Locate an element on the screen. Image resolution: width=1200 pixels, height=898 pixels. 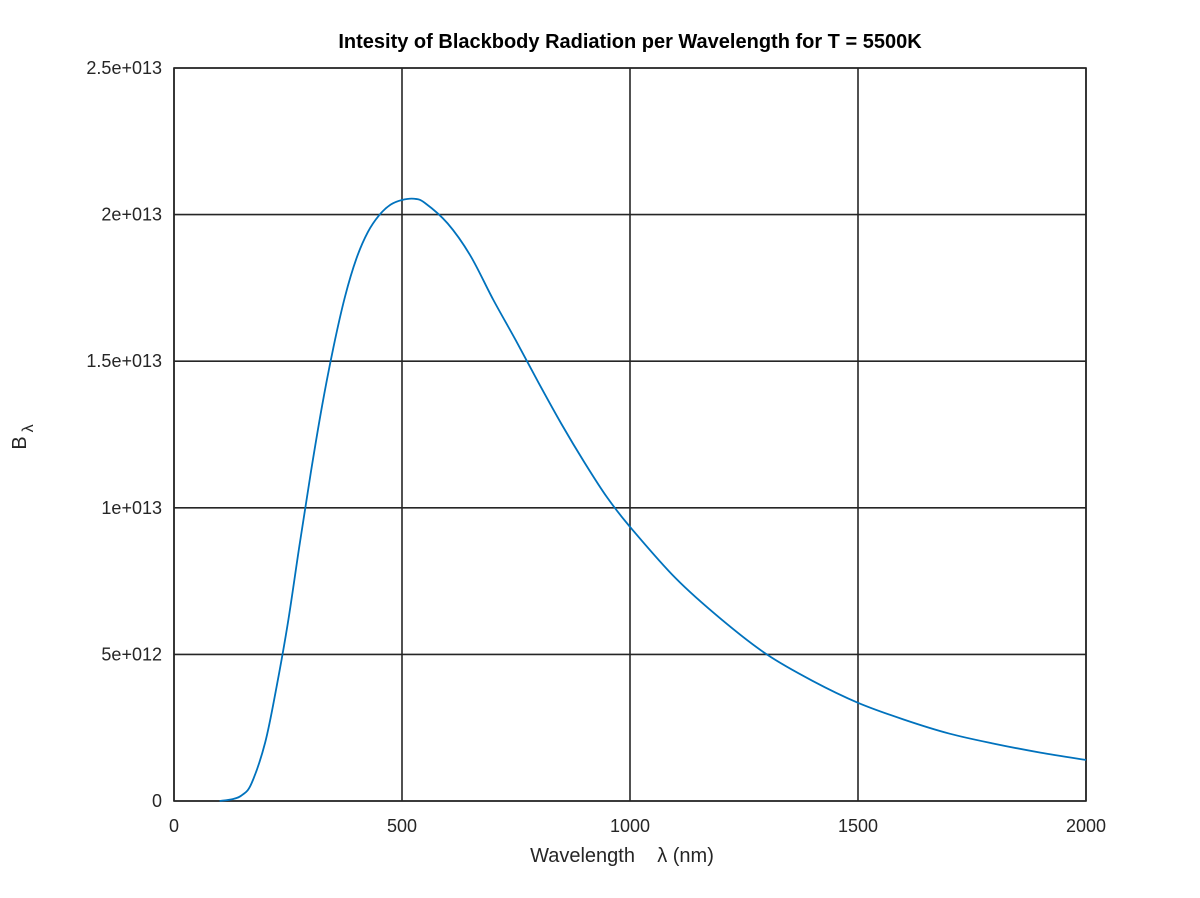
y-tick-label: 2.5e+013 is located at coordinates (124, 68).